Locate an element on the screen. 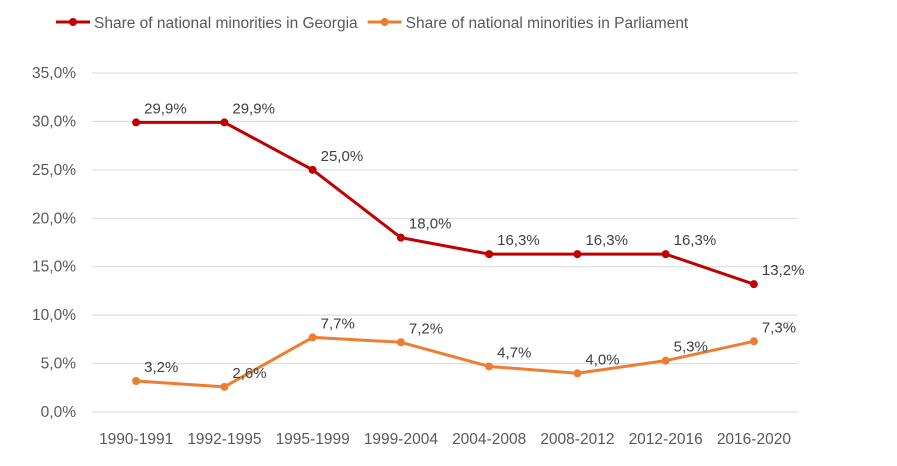  data-label: 7,2% is located at coordinates (426, 328).